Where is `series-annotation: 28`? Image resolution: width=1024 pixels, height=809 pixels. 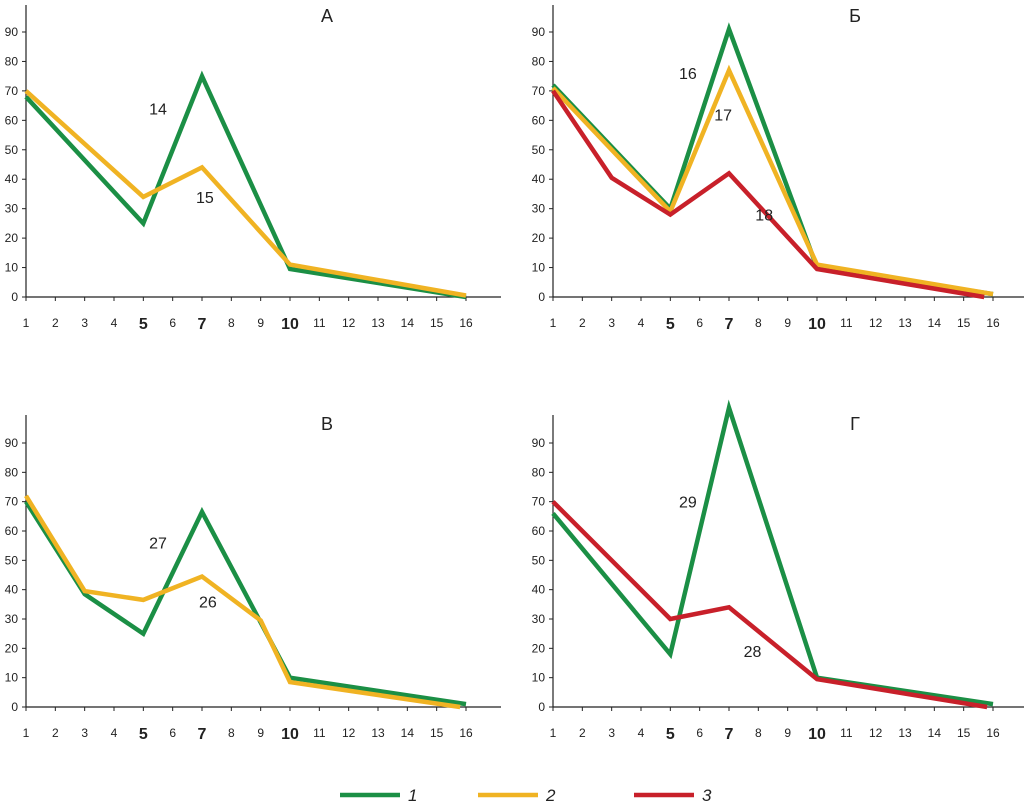 series-annotation: 28 is located at coordinates (753, 652).